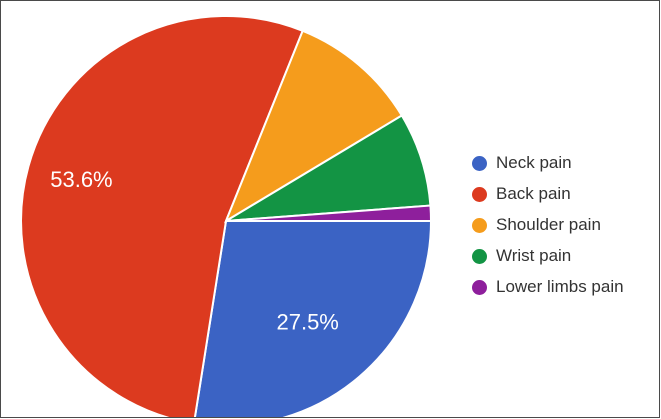  I want to click on legend-label-wrist-pain: Wrist pain, so click(534, 255).